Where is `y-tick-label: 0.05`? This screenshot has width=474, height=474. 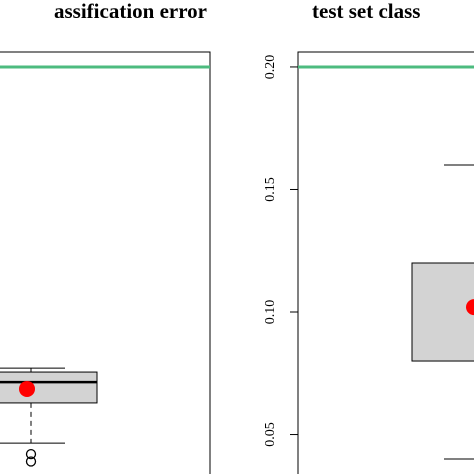 y-tick-label: 0.05 is located at coordinates (270, 434).